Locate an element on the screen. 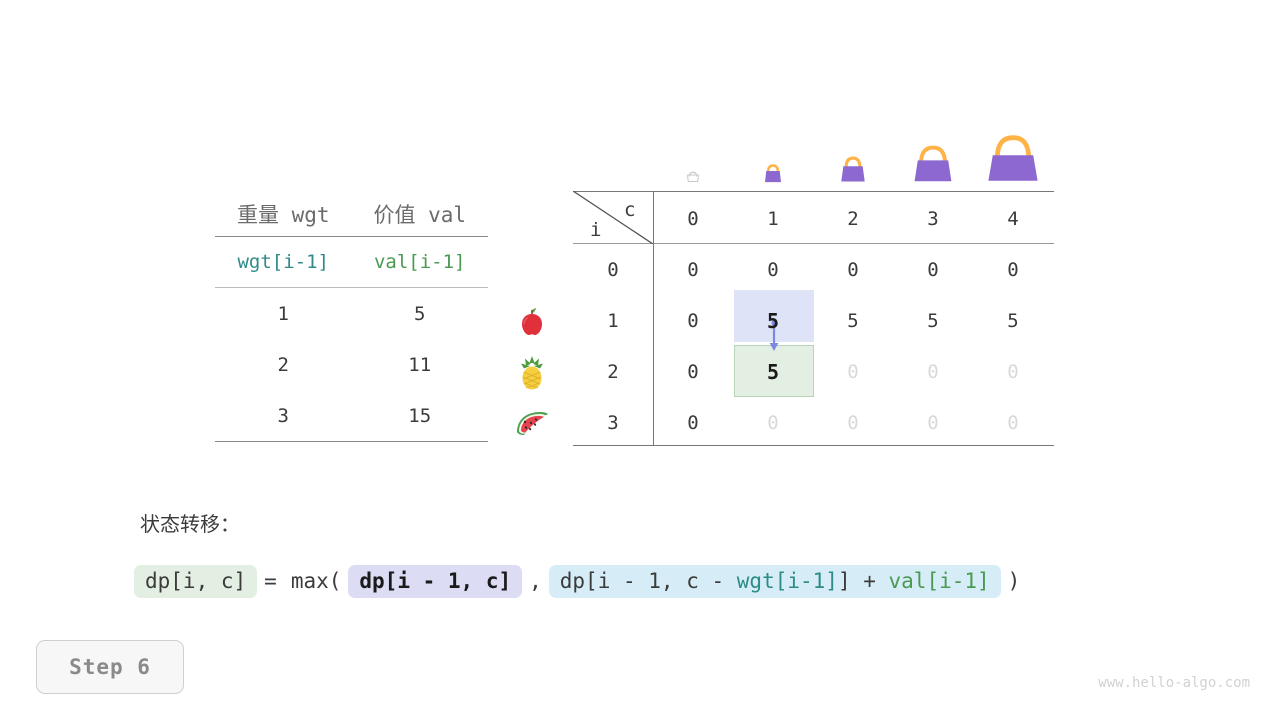 This screenshot has height=720, width=1280. formula-comma: , is located at coordinates (535, 581).